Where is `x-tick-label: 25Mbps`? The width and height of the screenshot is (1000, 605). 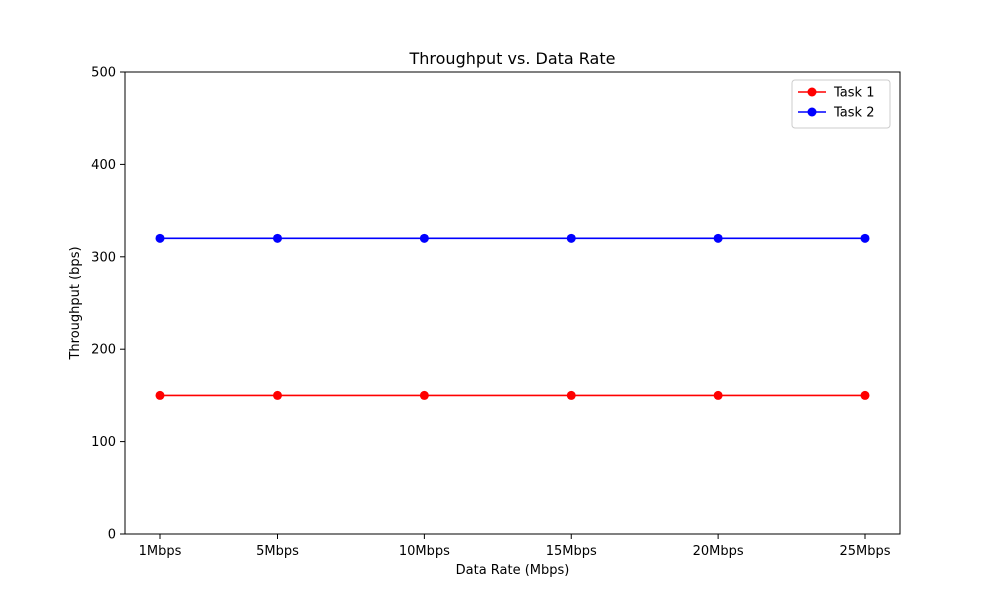
x-tick-label: 25Mbps is located at coordinates (864, 551).